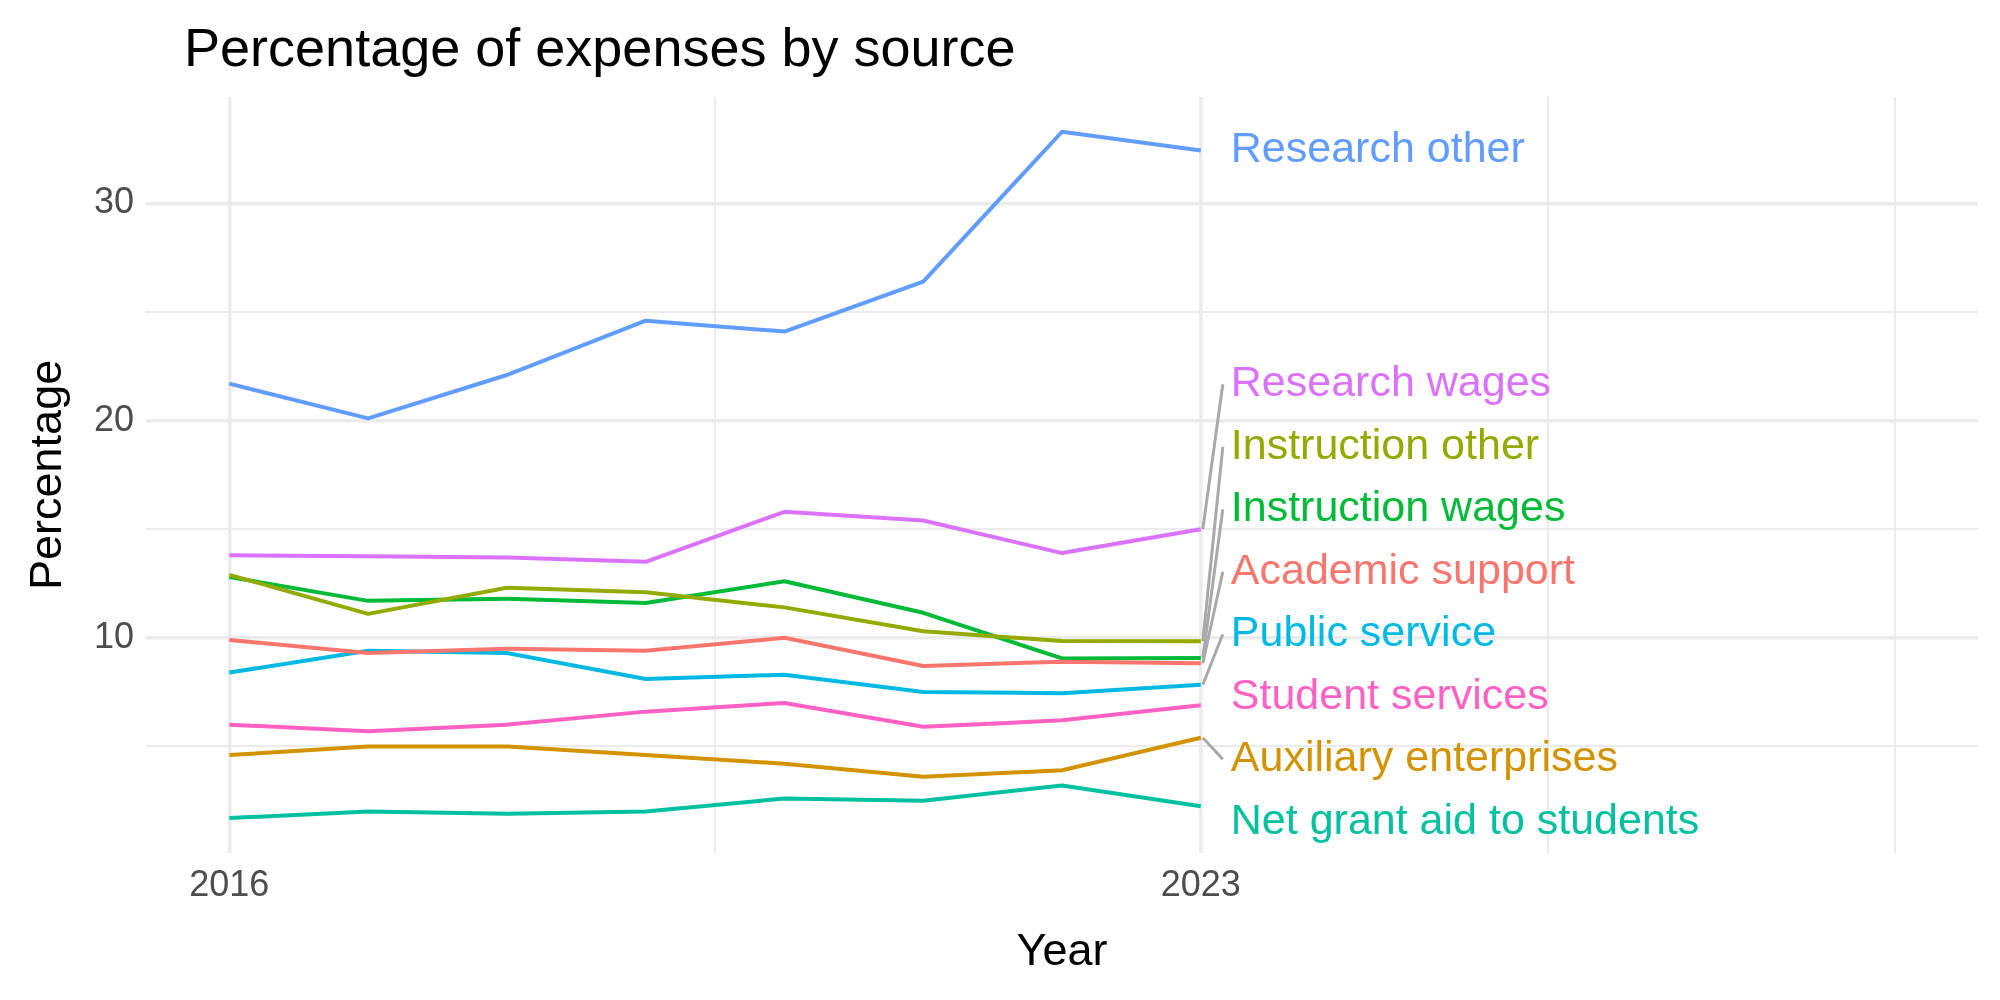  Describe the element at coordinates (600, 47) in the screenshot. I see `chart-title: Percentage of expenses by source` at that location.